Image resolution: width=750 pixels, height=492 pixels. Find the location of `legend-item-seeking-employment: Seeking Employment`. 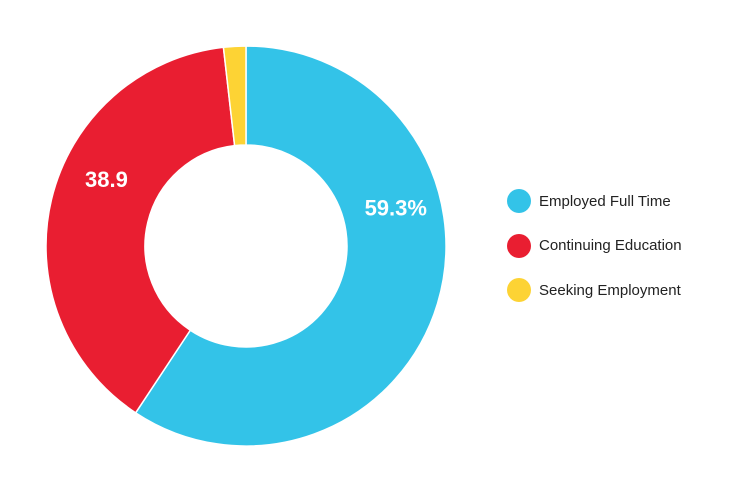

legend-item-seeking-employment: Seeking Employment is located at coordinates (627, 290).